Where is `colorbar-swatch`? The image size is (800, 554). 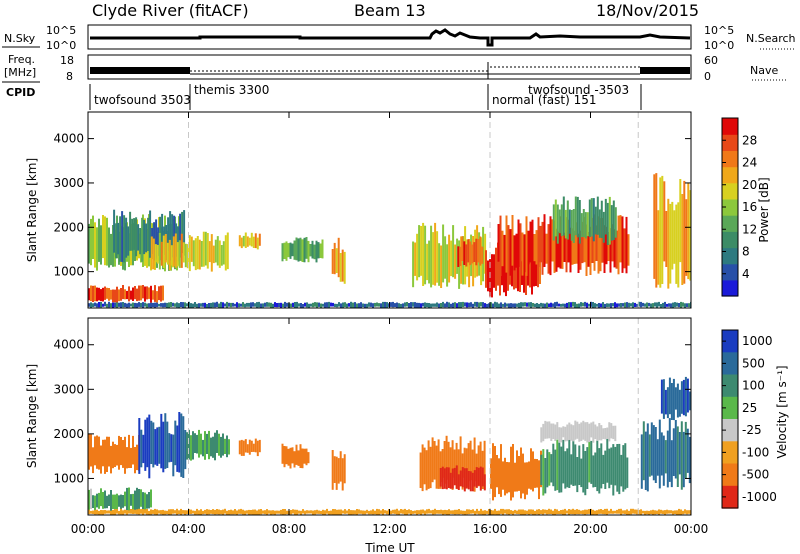
colorbar-swatch is located at coordinates (730, 207).